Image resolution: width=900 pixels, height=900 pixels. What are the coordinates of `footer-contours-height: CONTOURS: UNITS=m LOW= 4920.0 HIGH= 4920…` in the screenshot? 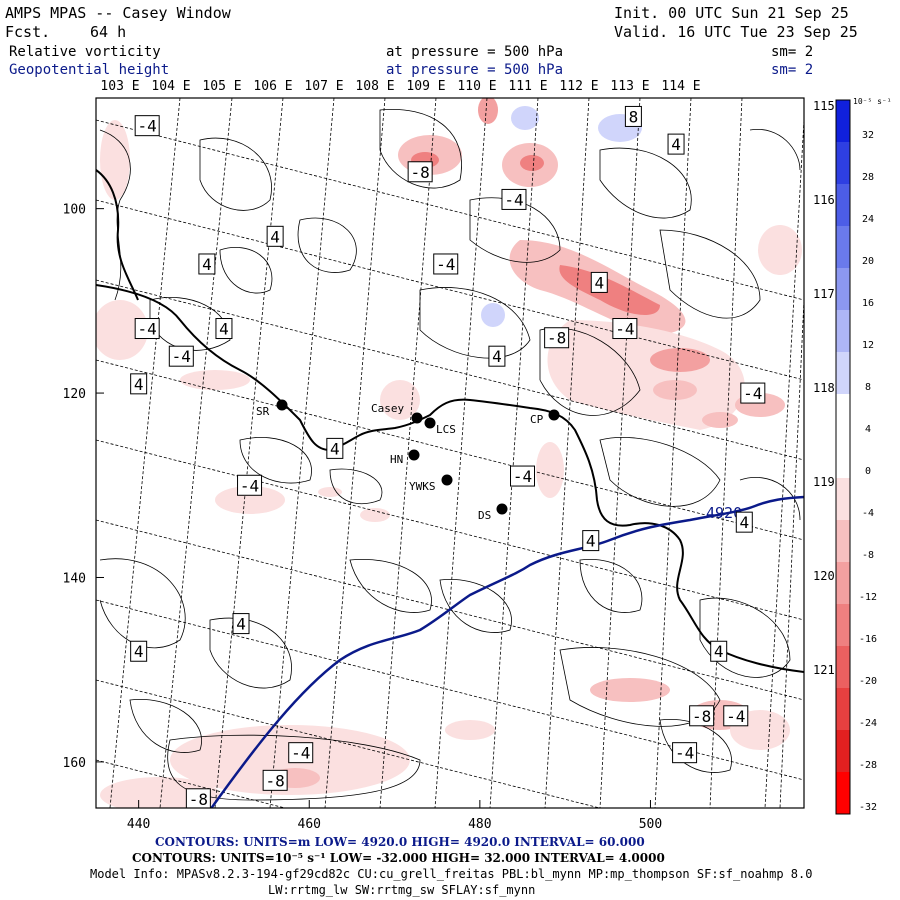 It's located at (400, 842).